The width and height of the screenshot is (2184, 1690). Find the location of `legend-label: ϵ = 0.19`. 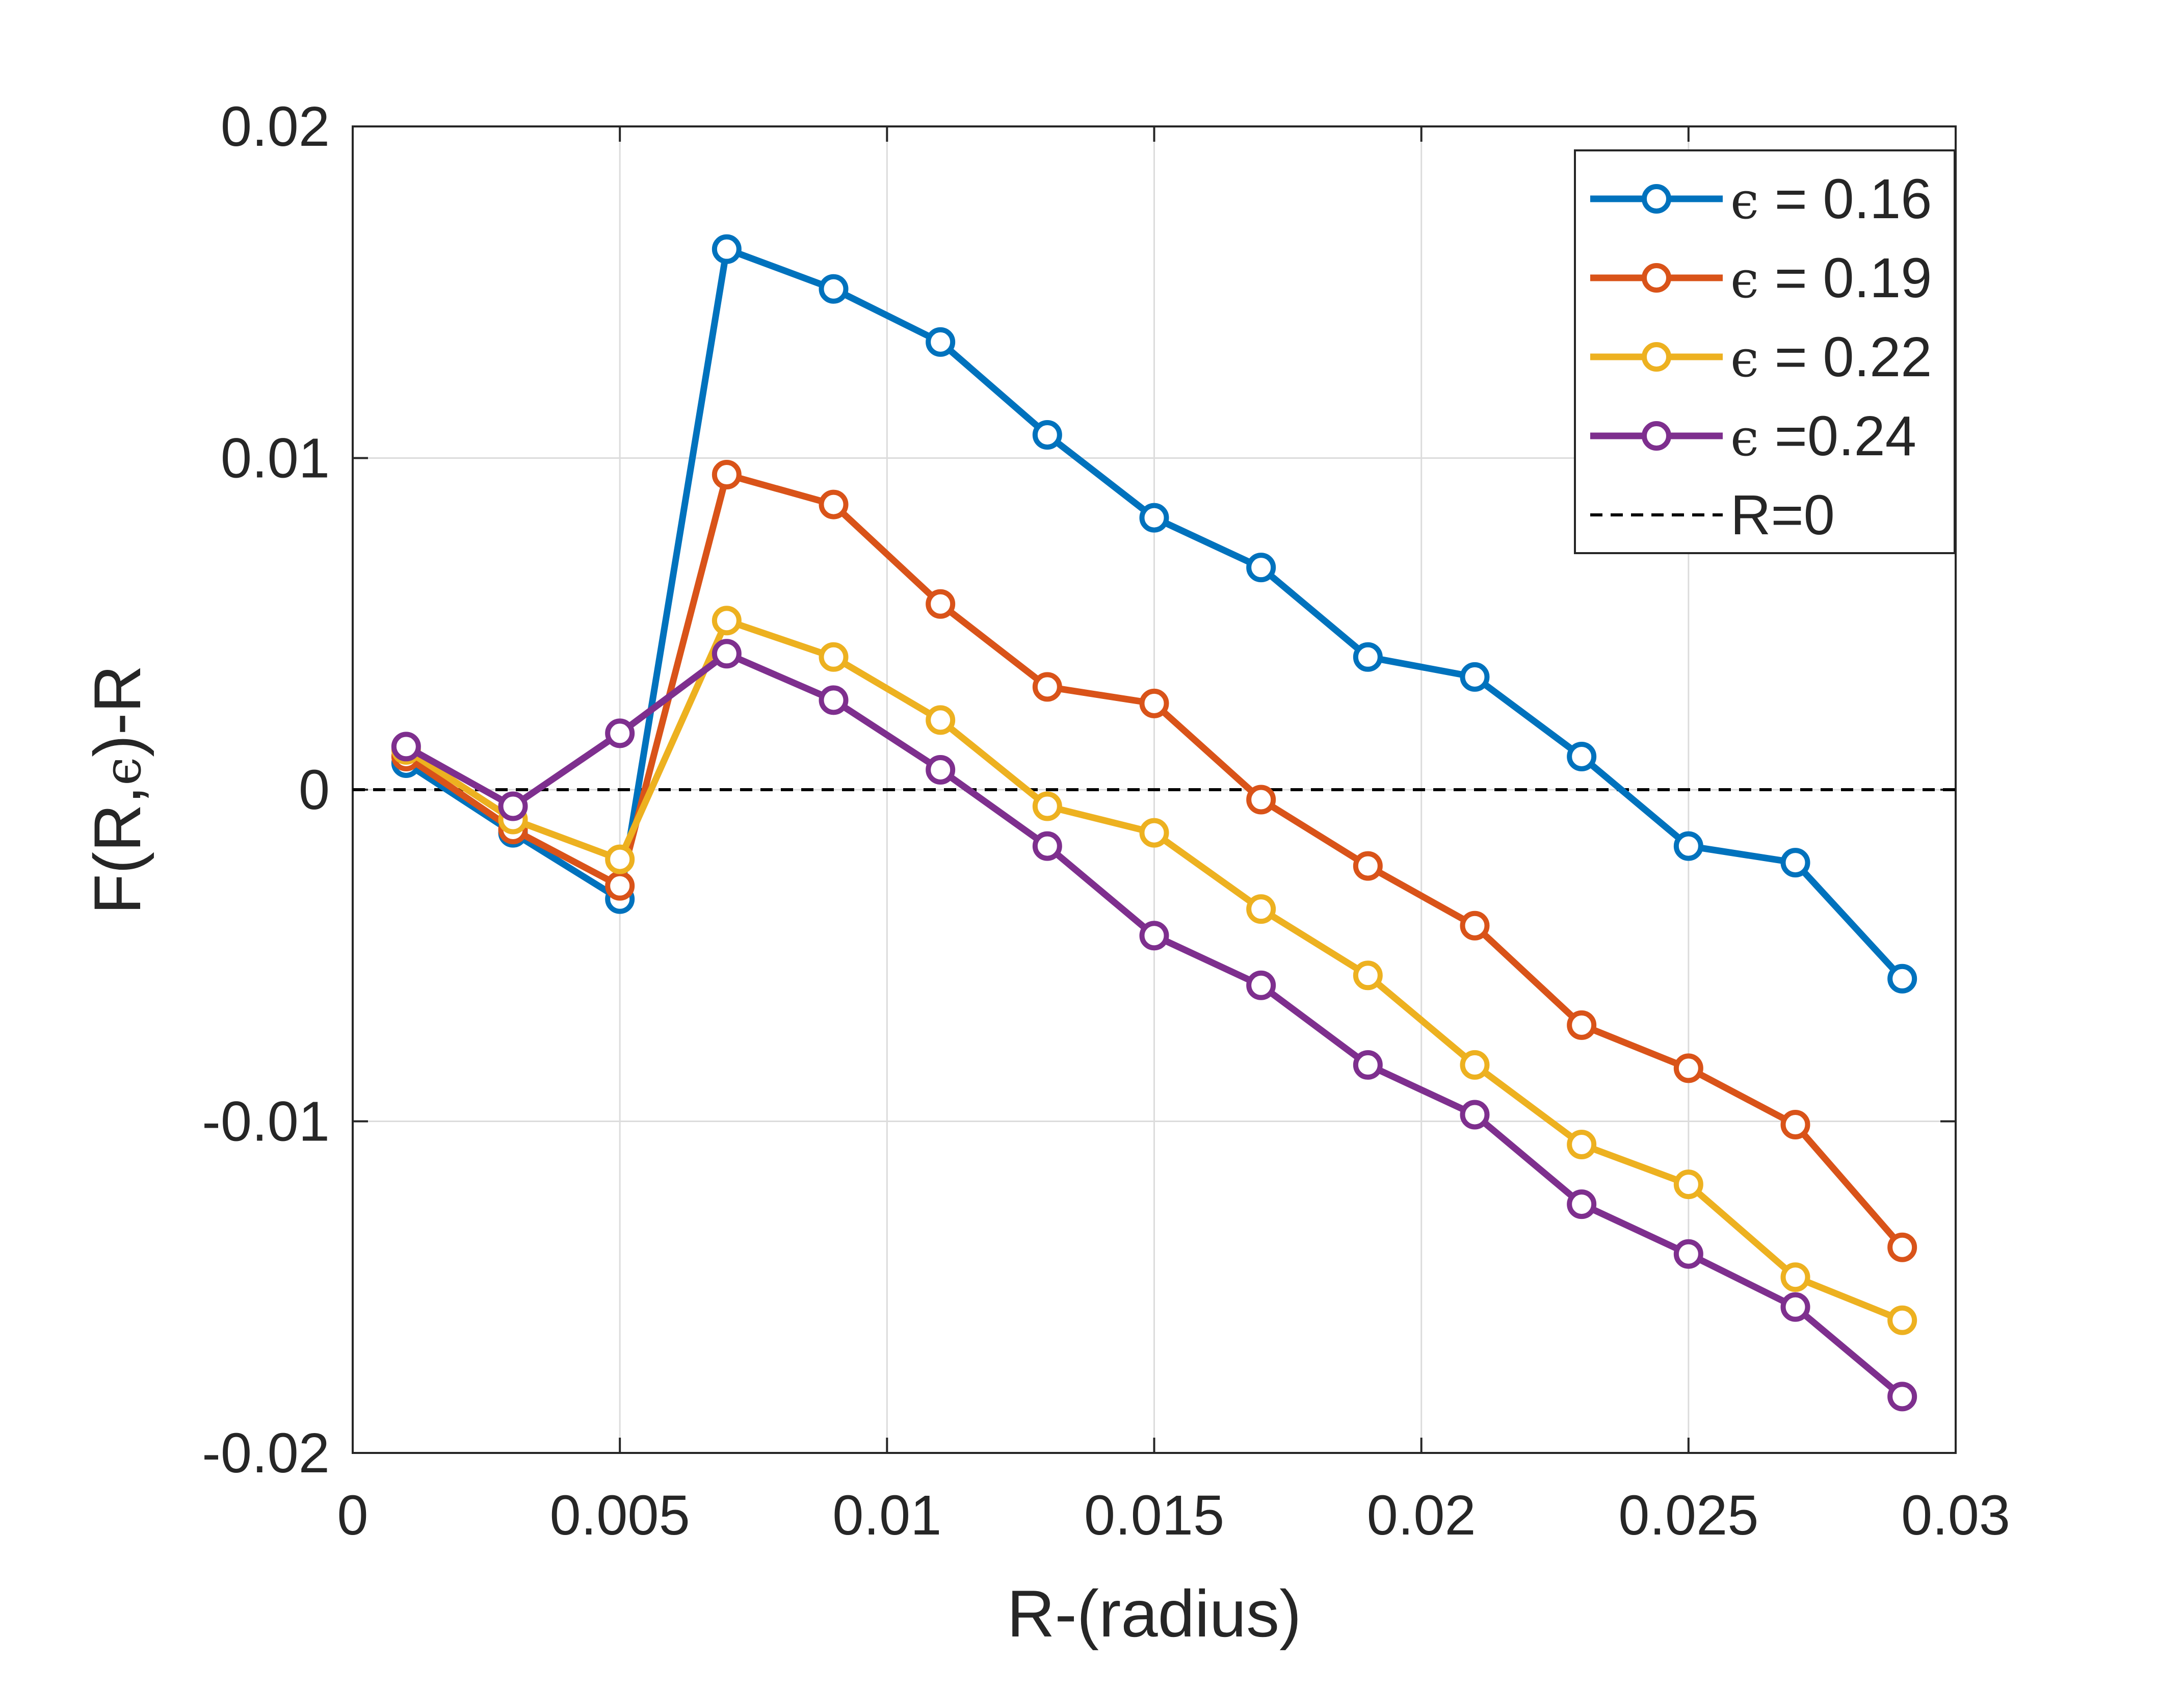

legend-label: ϵ = 0.19 is located at coordinates (1831, 278).